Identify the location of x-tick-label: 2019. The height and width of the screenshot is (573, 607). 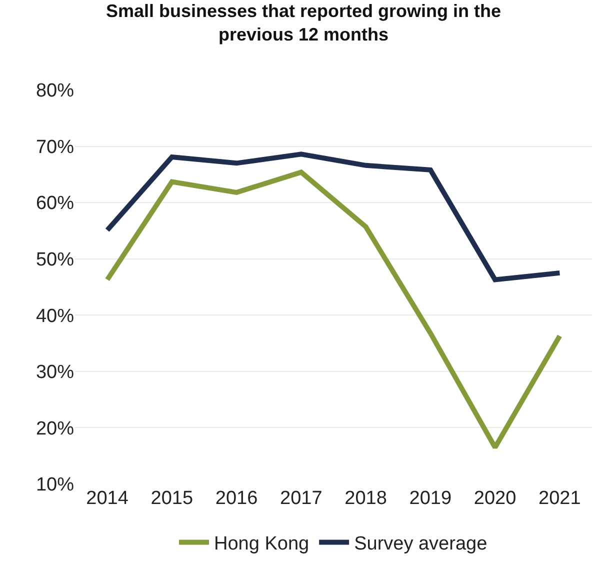
(430, 498).